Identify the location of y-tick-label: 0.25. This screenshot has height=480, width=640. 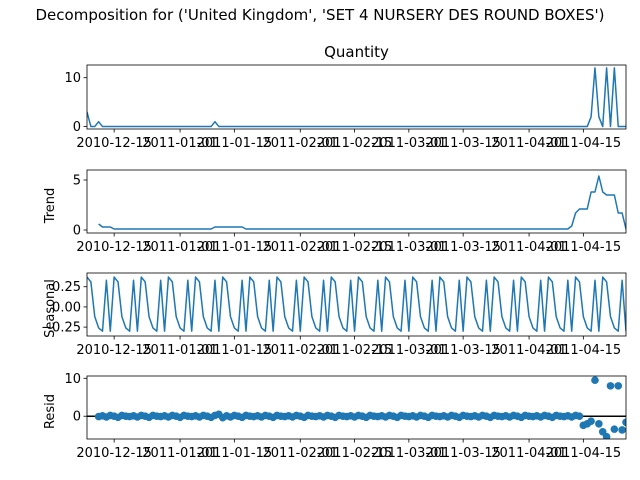
(66, 287).